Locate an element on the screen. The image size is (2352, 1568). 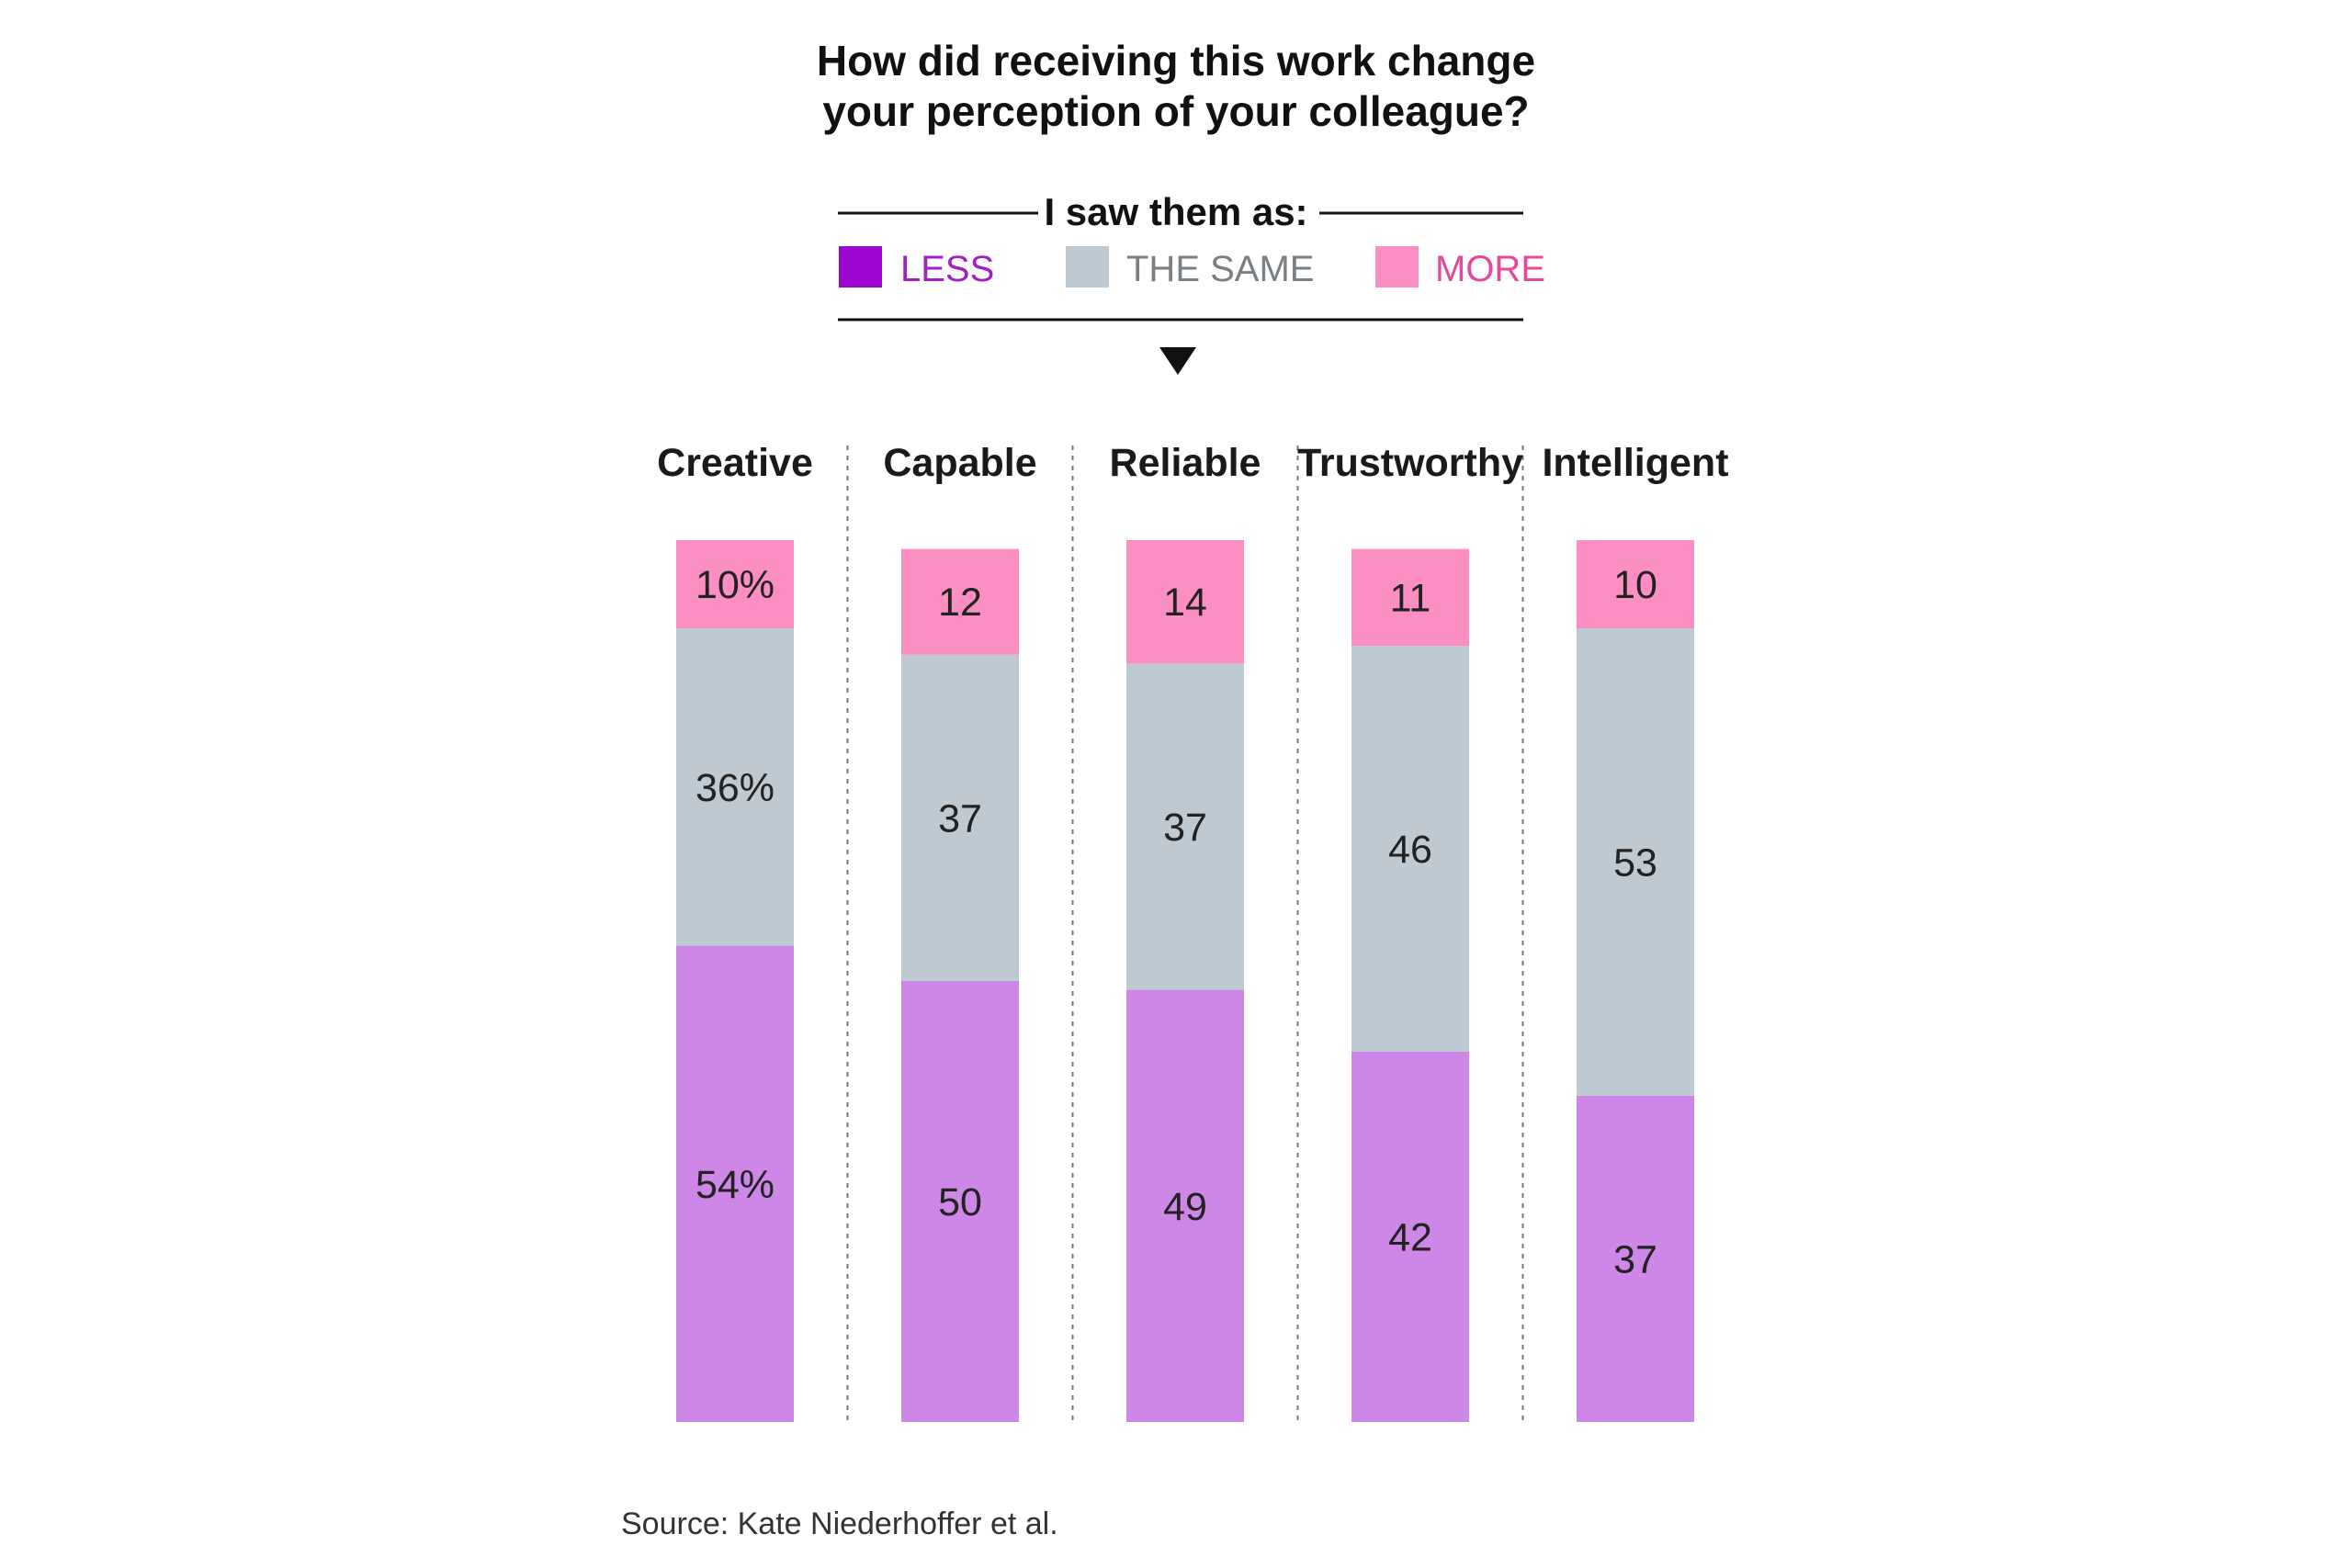
legend-label-less: LESS is located at coordinates (947, 269).